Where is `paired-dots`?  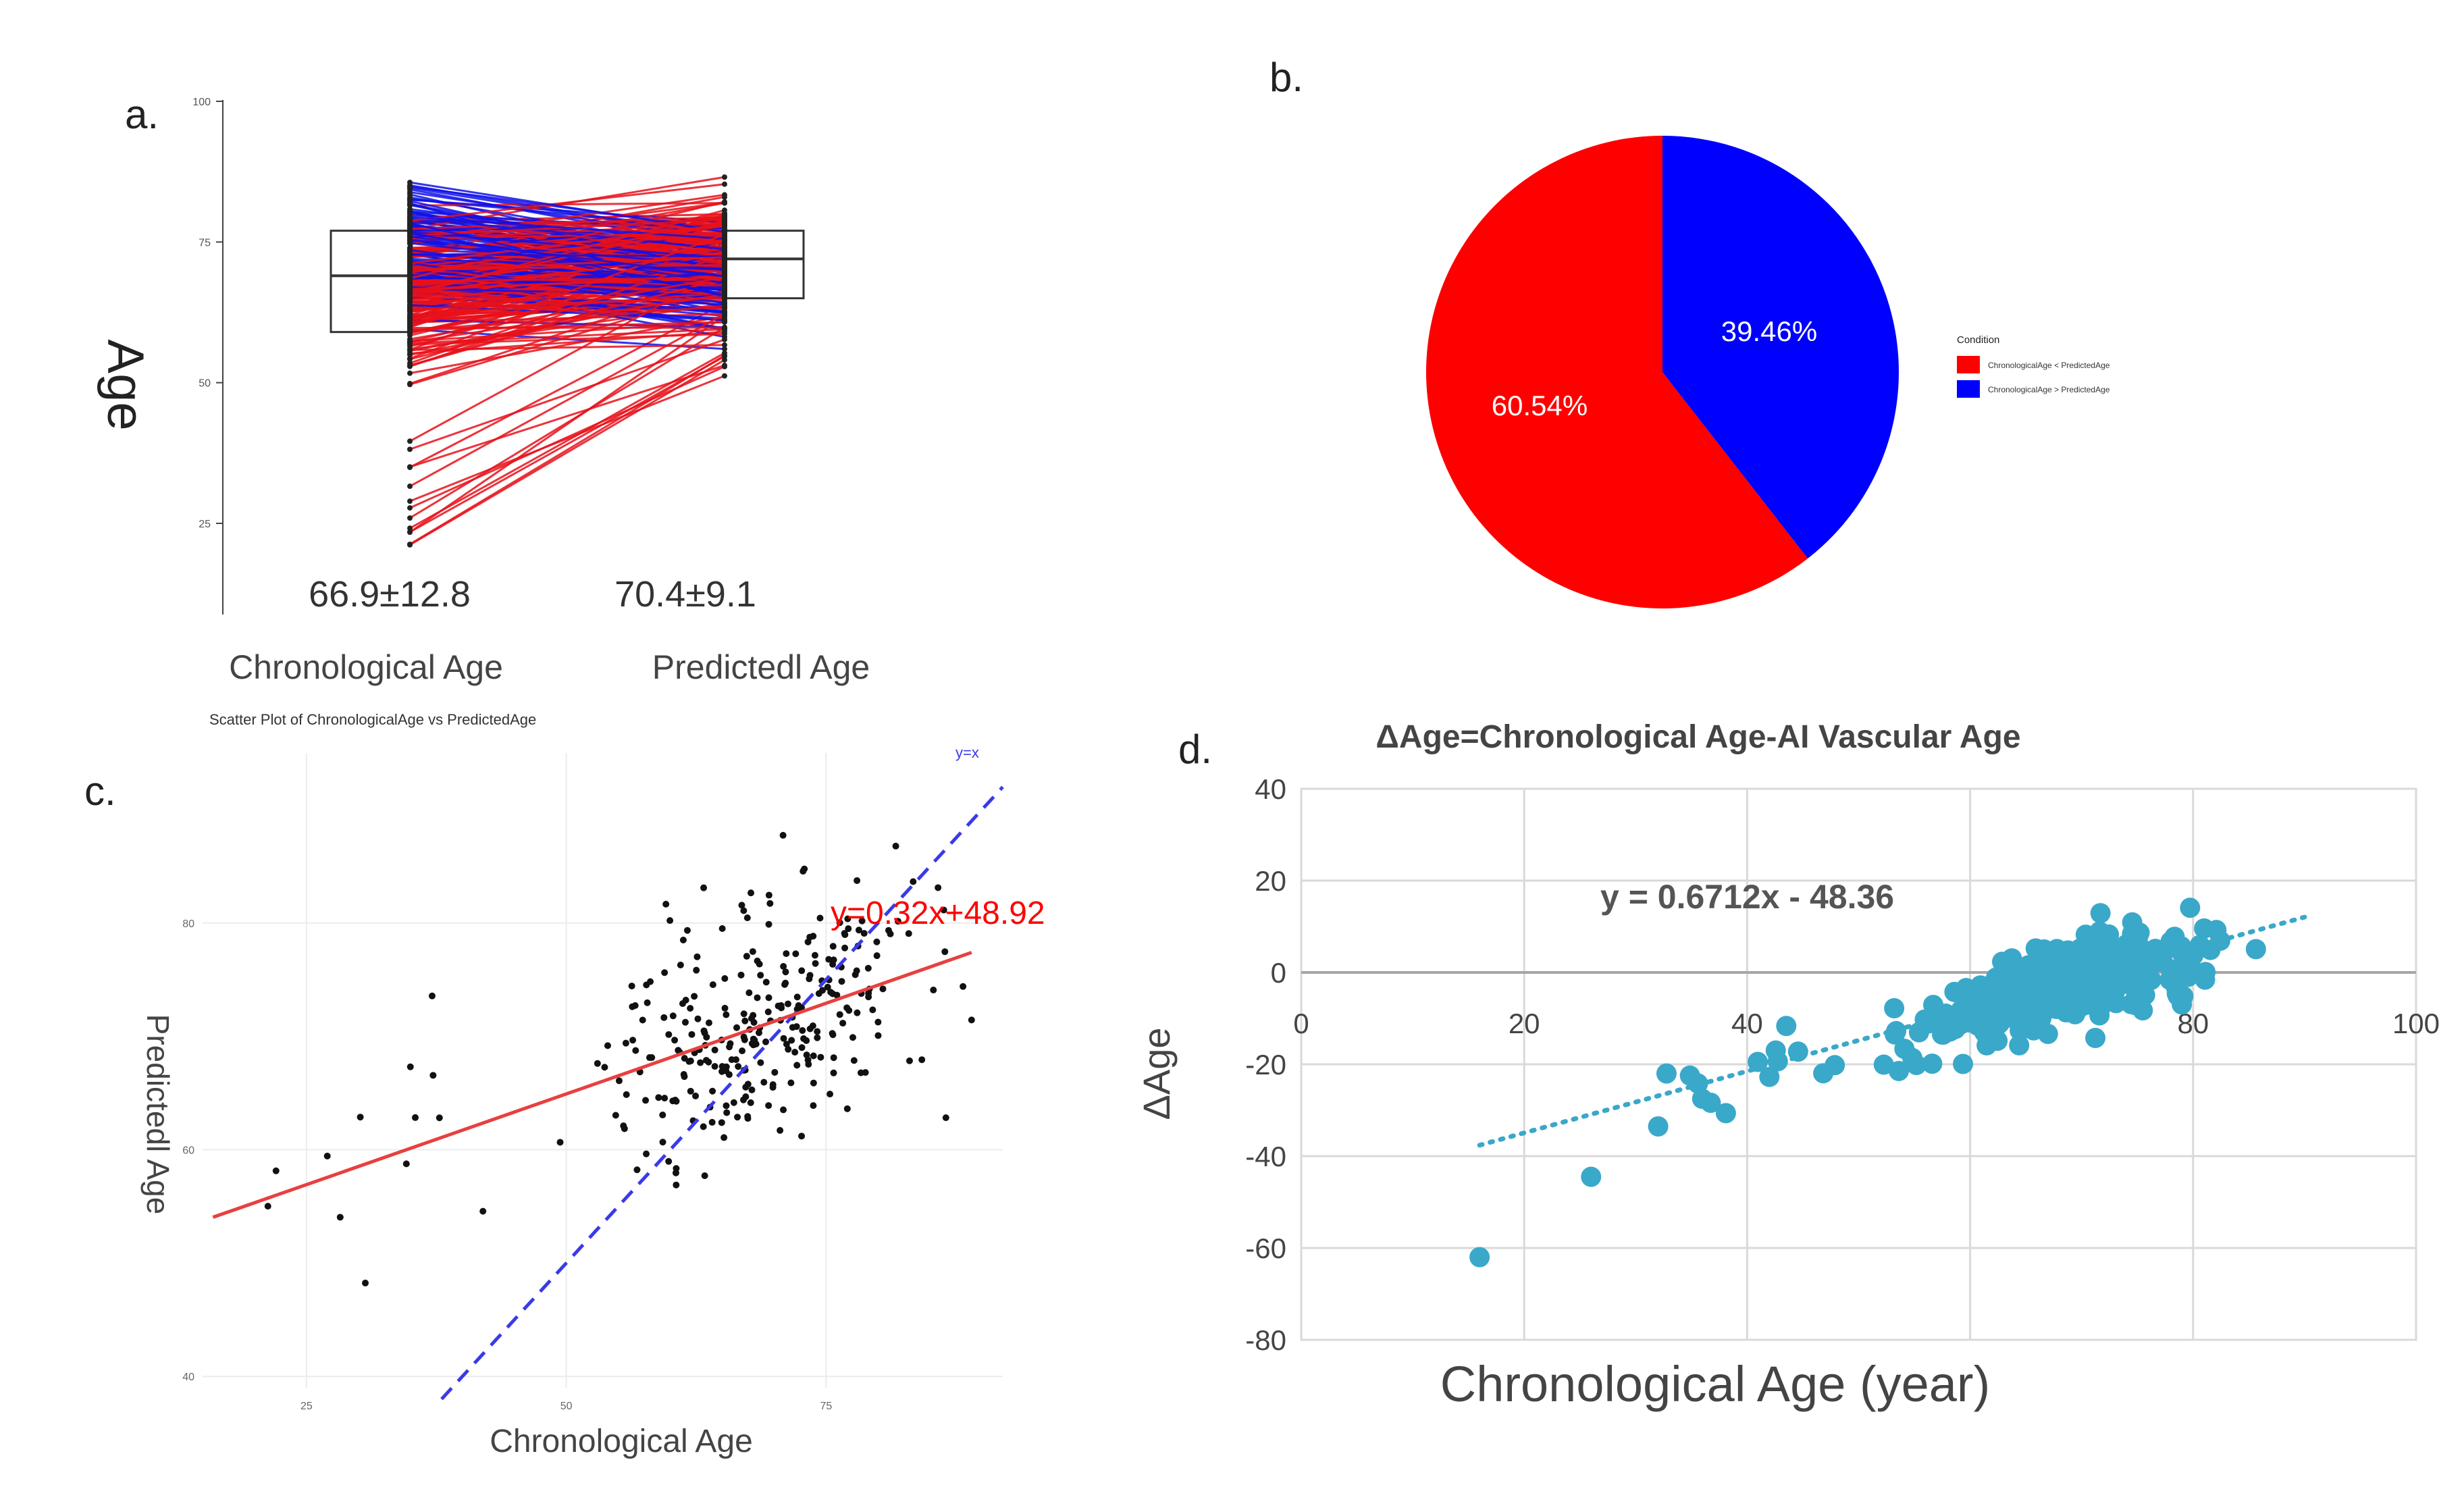 paired-dots is located at coordinates (567, 361).